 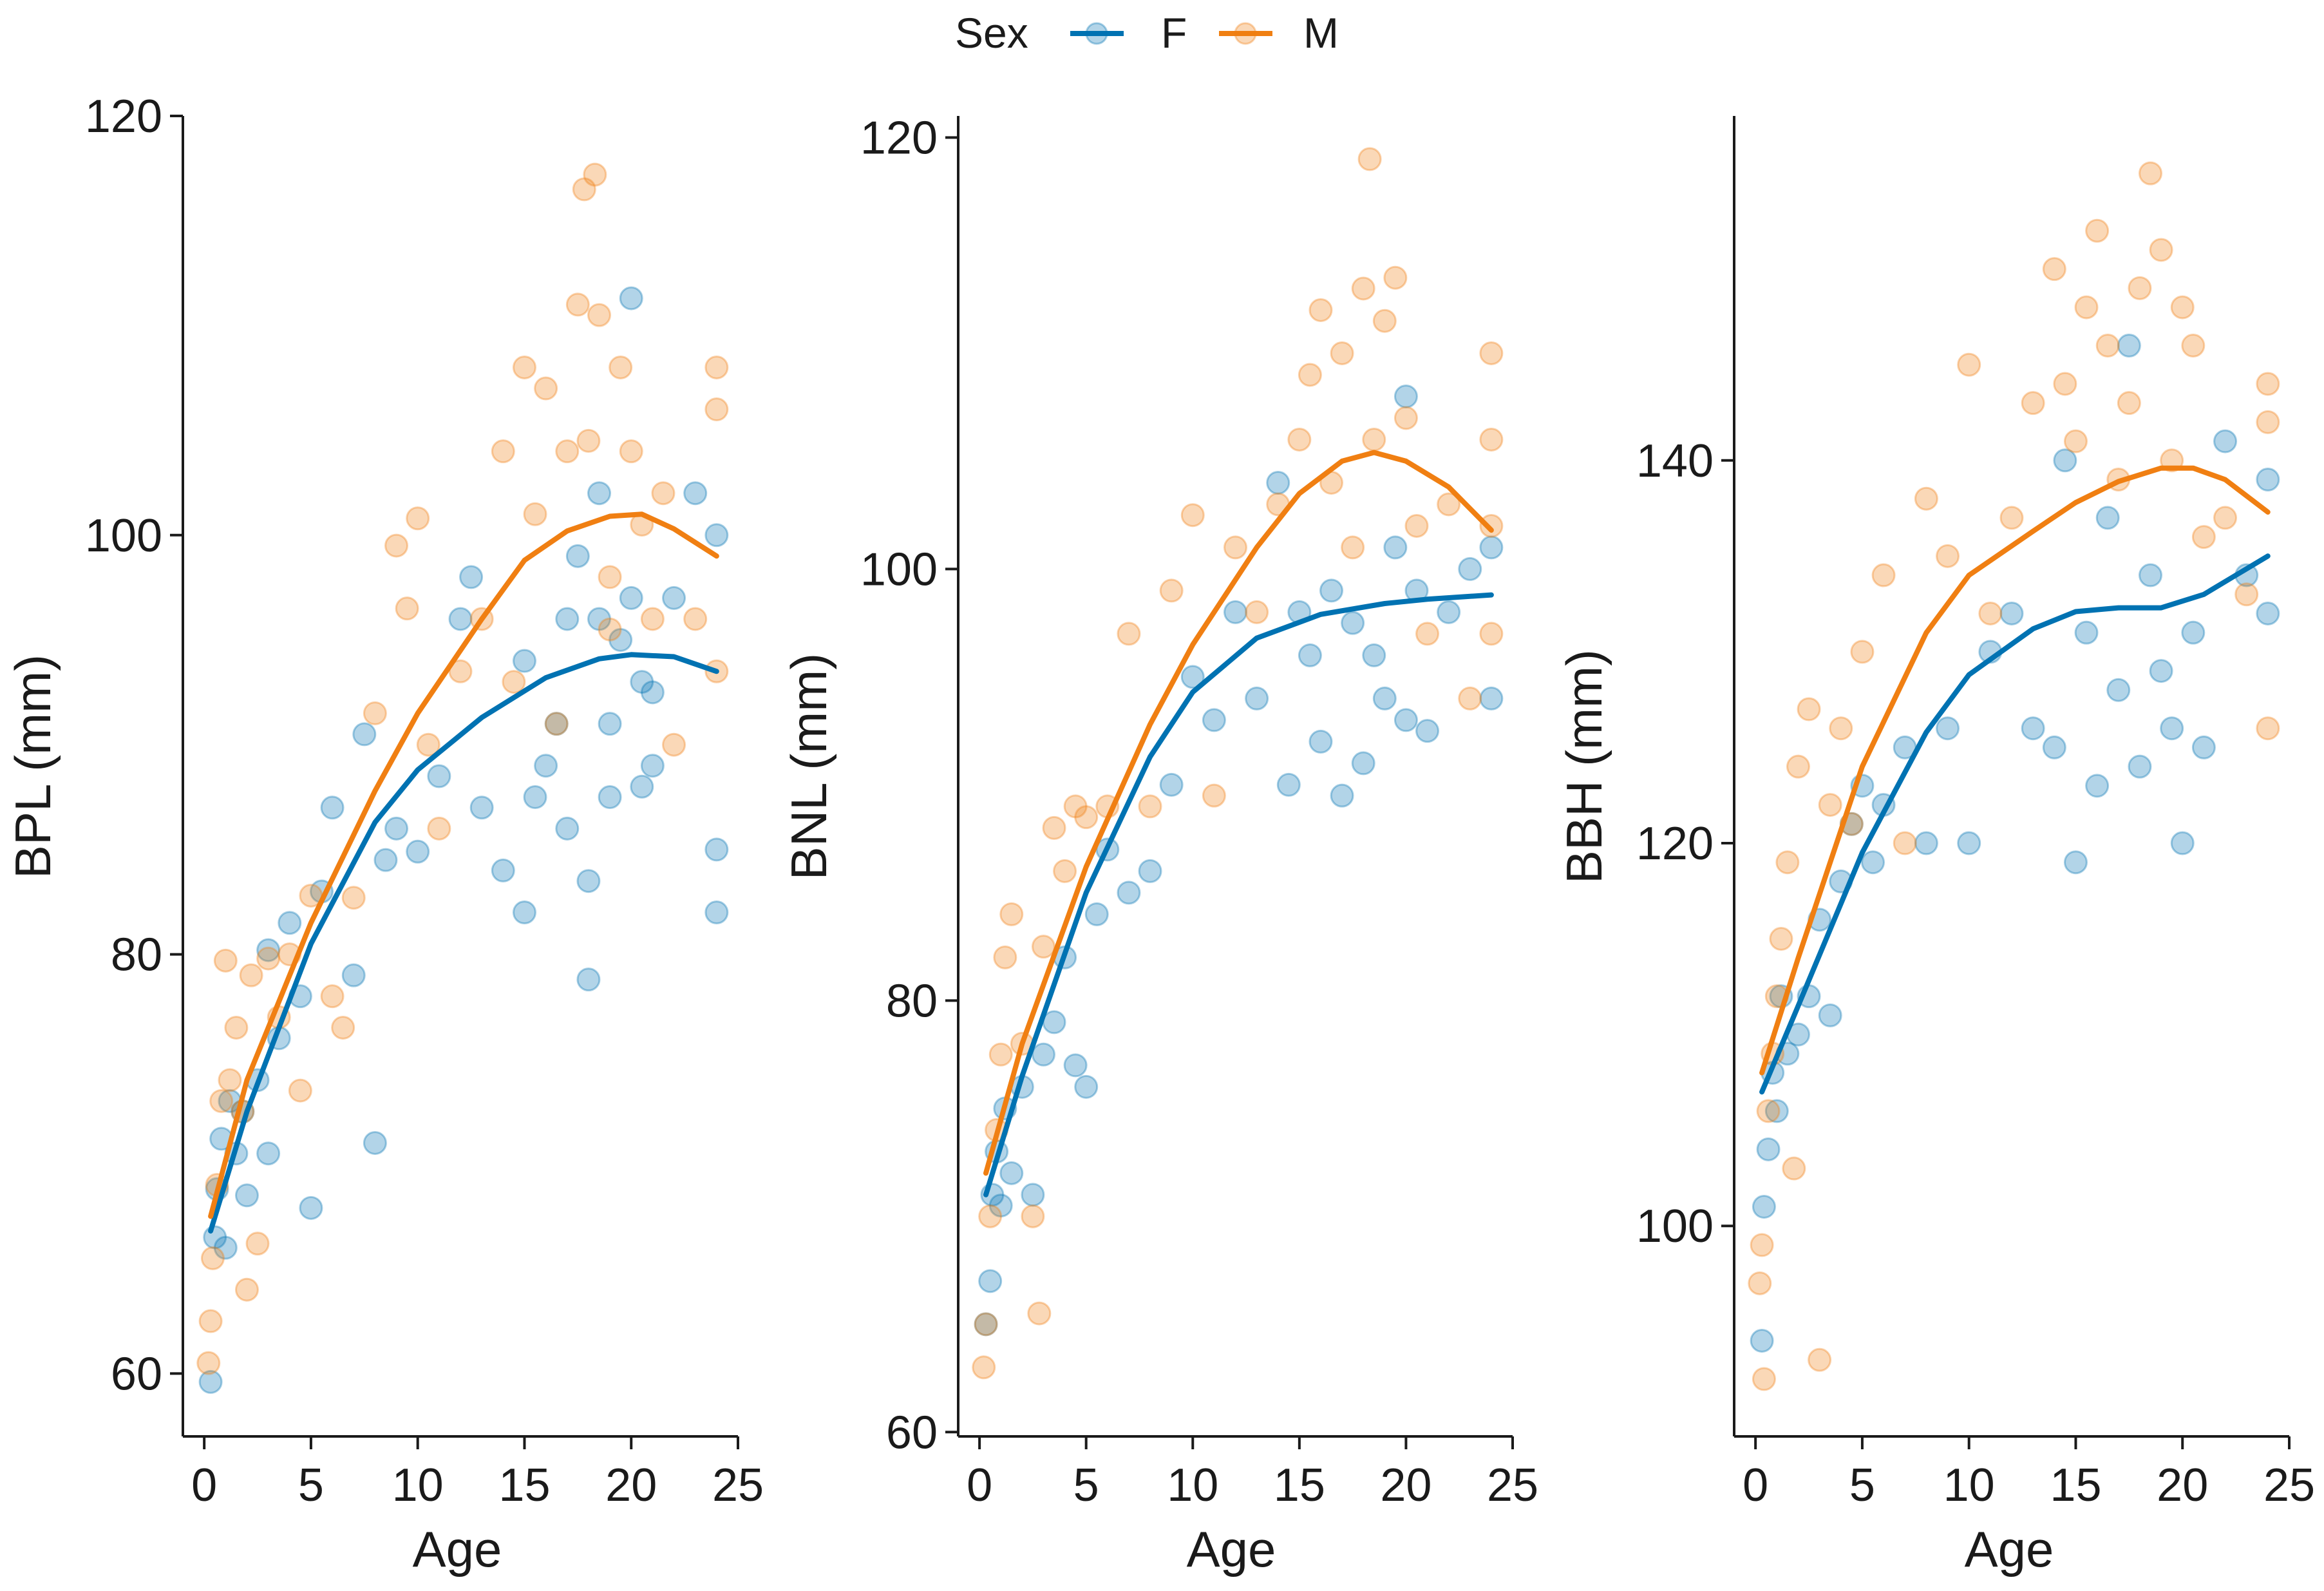 I want to click on panel-bnl-trend-f, so click(x=1238, y=894).